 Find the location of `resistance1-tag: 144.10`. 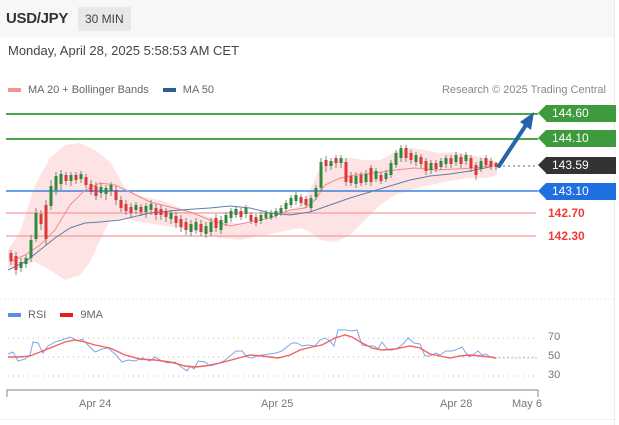

resistance1-tag: 144.10 is located at coordinates (577, 138).